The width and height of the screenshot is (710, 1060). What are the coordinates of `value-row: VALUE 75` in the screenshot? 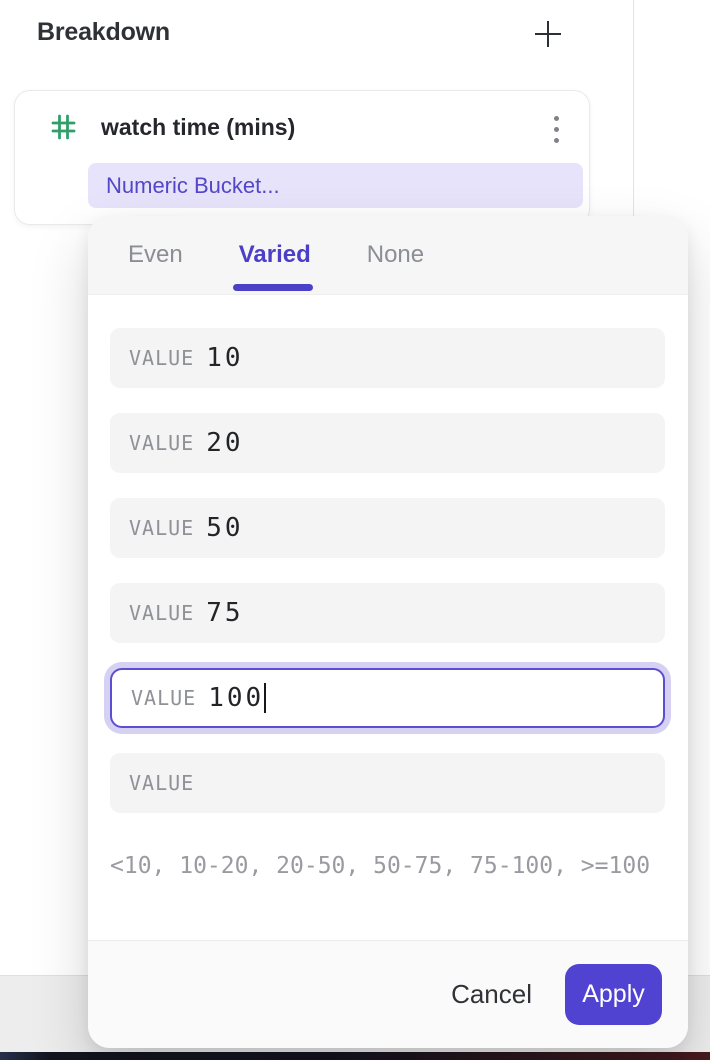 It's located at (387, 613).